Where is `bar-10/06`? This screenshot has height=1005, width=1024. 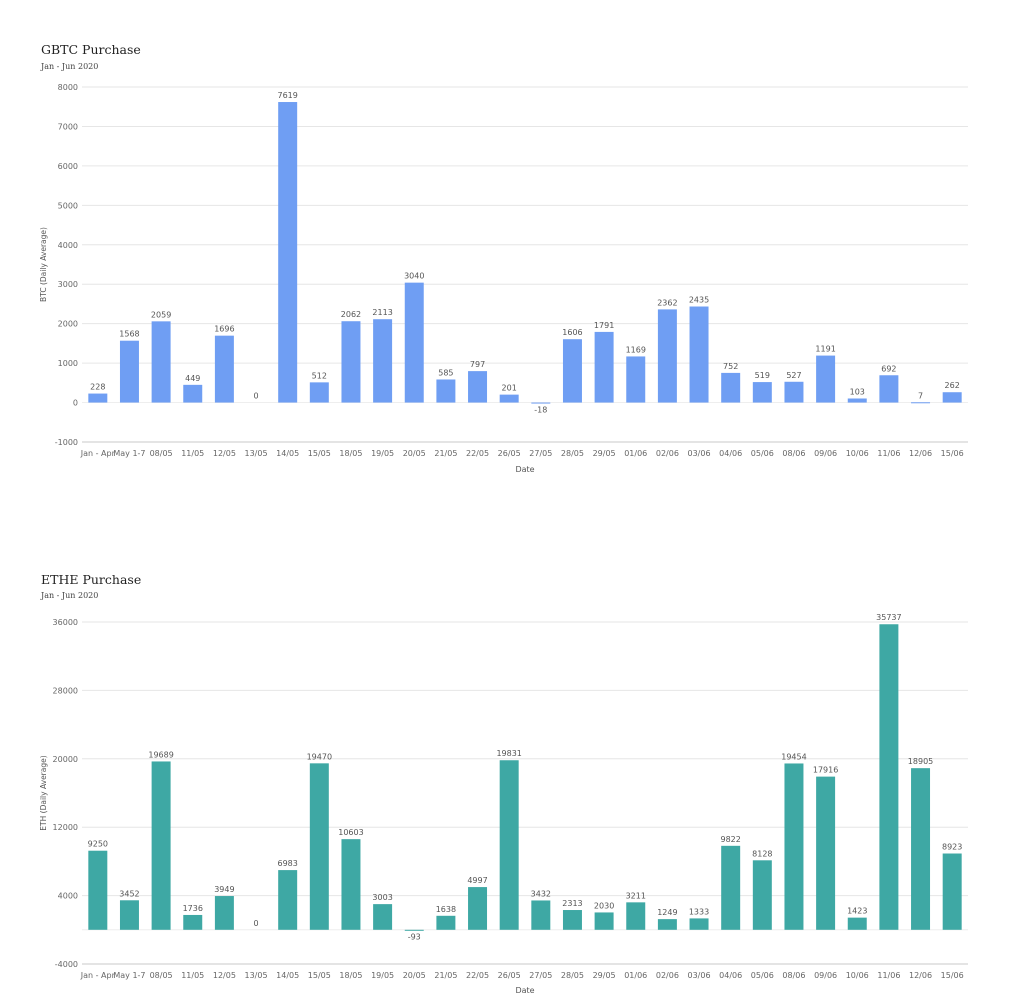 bar-10/06 is located at coordinates (857, 923).